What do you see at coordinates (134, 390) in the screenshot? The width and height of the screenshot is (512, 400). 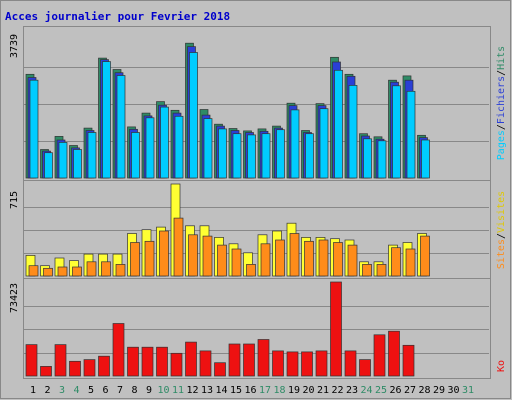 I see `x-tick-label: 8` at bounding box center [134, 390].